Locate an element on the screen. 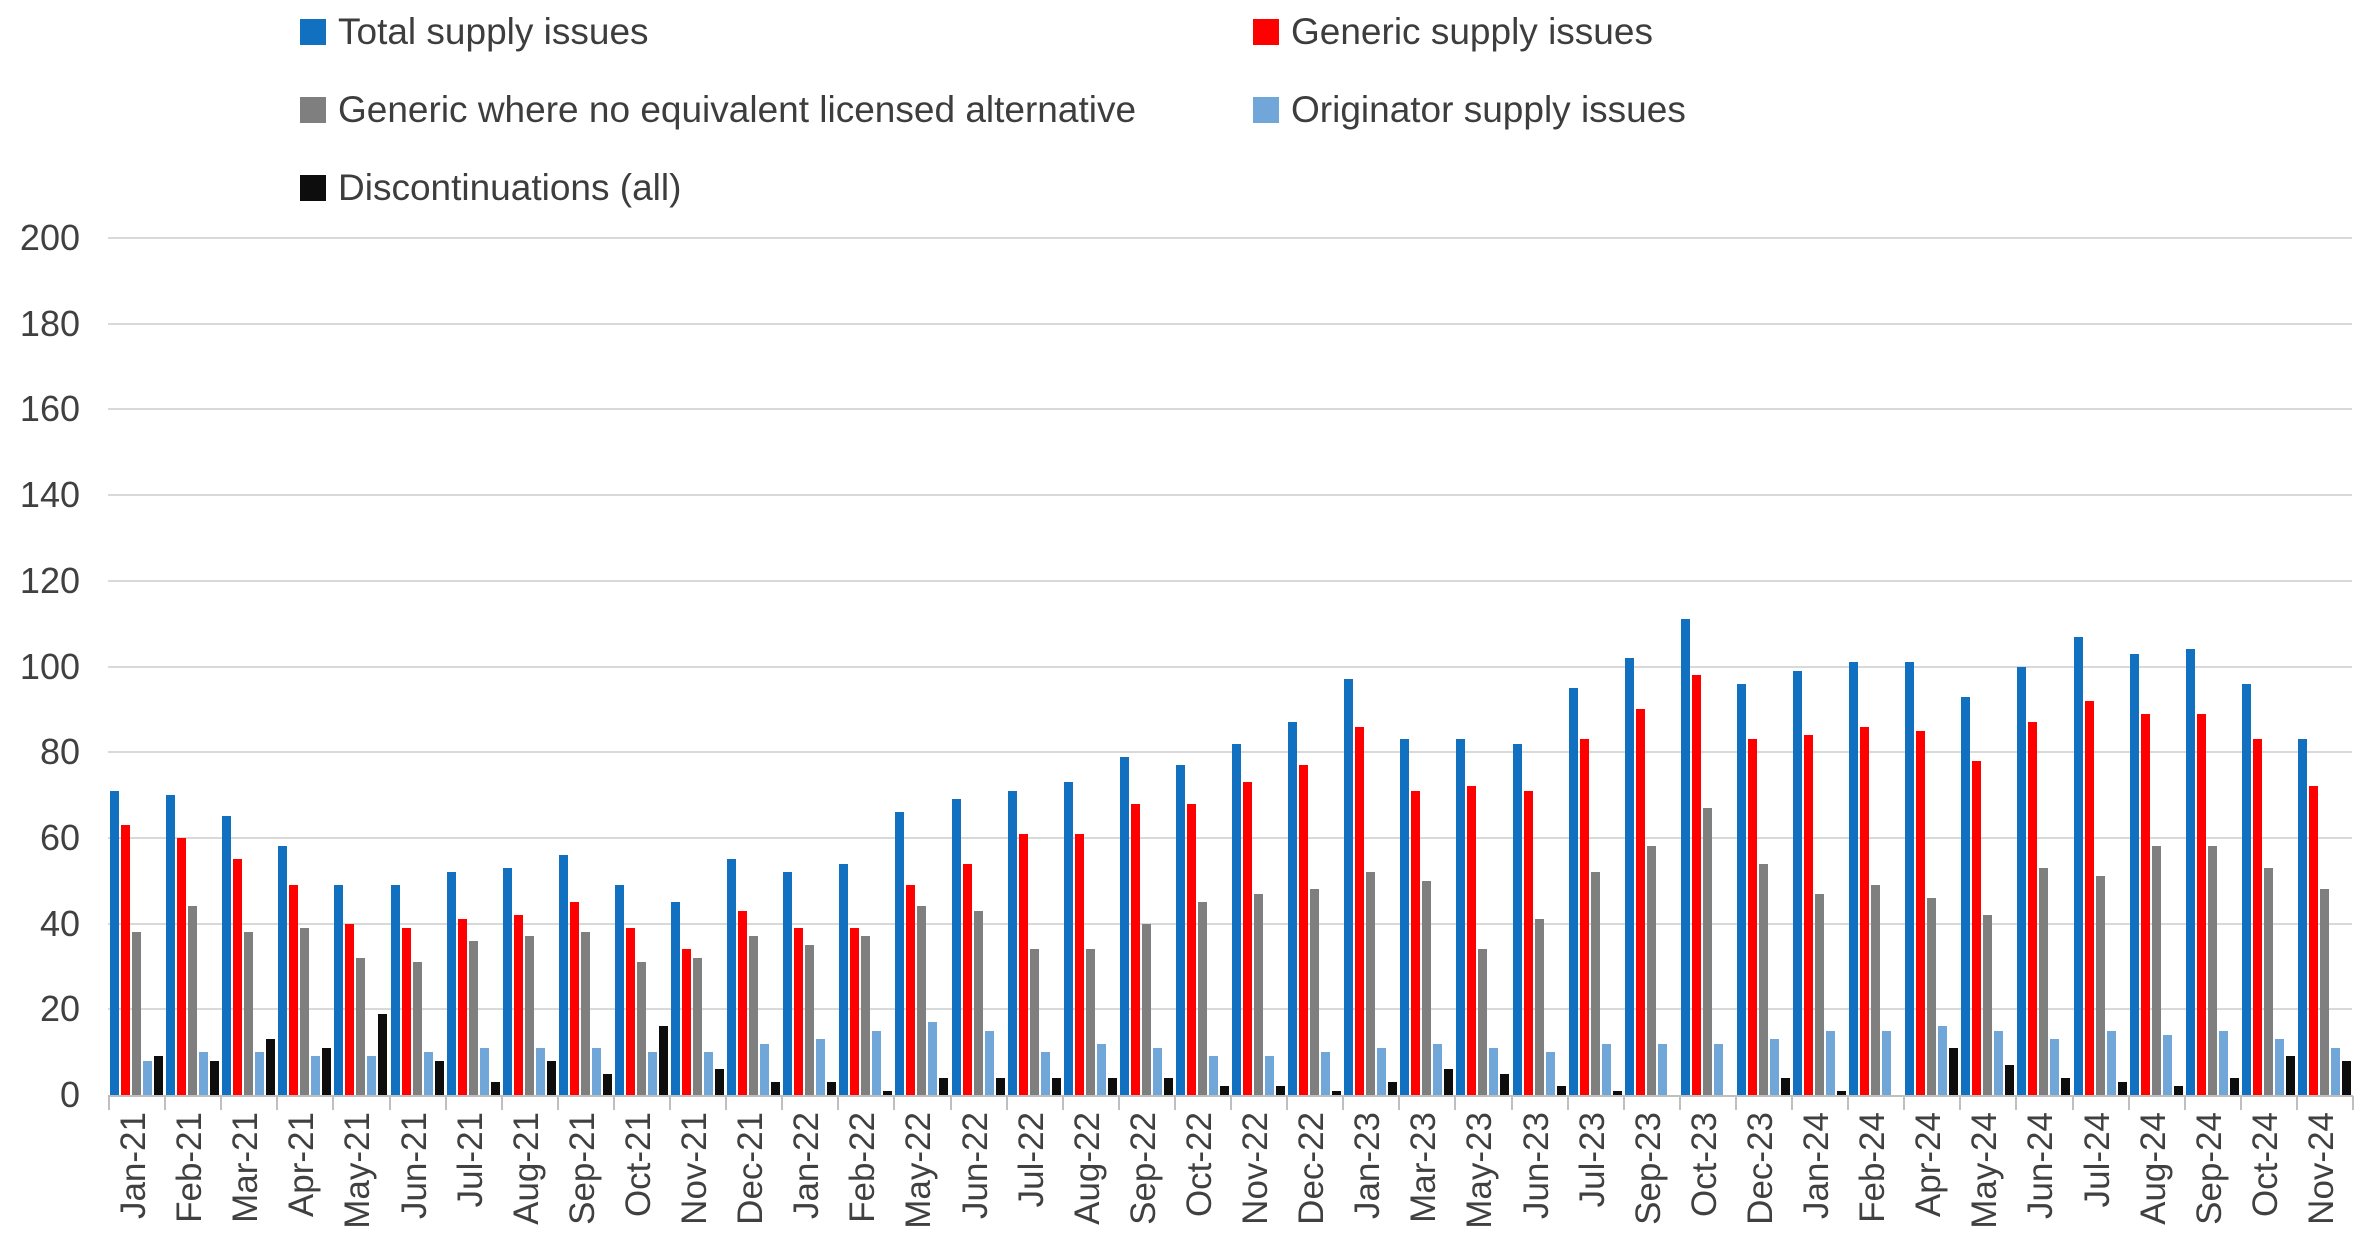 This screenshot has width=2367, height=1252. x-axis-label-wrap: Nov-24 is located at coordinates (2322, 1182).